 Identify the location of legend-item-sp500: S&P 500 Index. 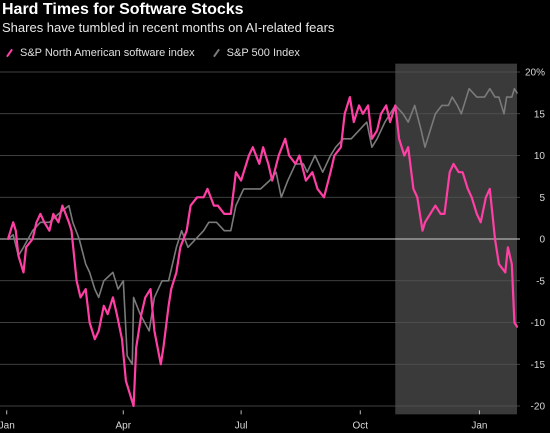
(254, 53).